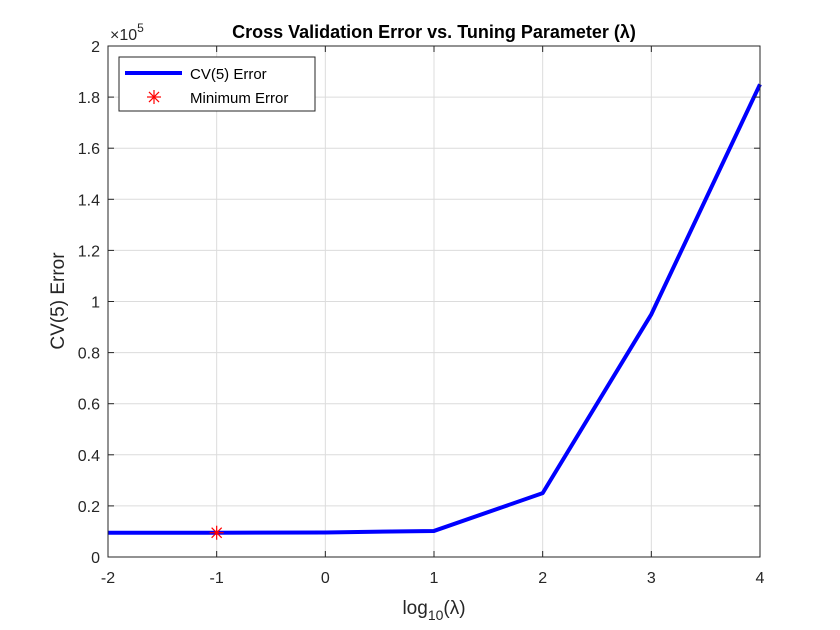  I want to click on y-tick-labels: 0 0.2 0.4 0.6 0.8 1 1.2 1.4 1.6 1.8 2, so click(89, 303).